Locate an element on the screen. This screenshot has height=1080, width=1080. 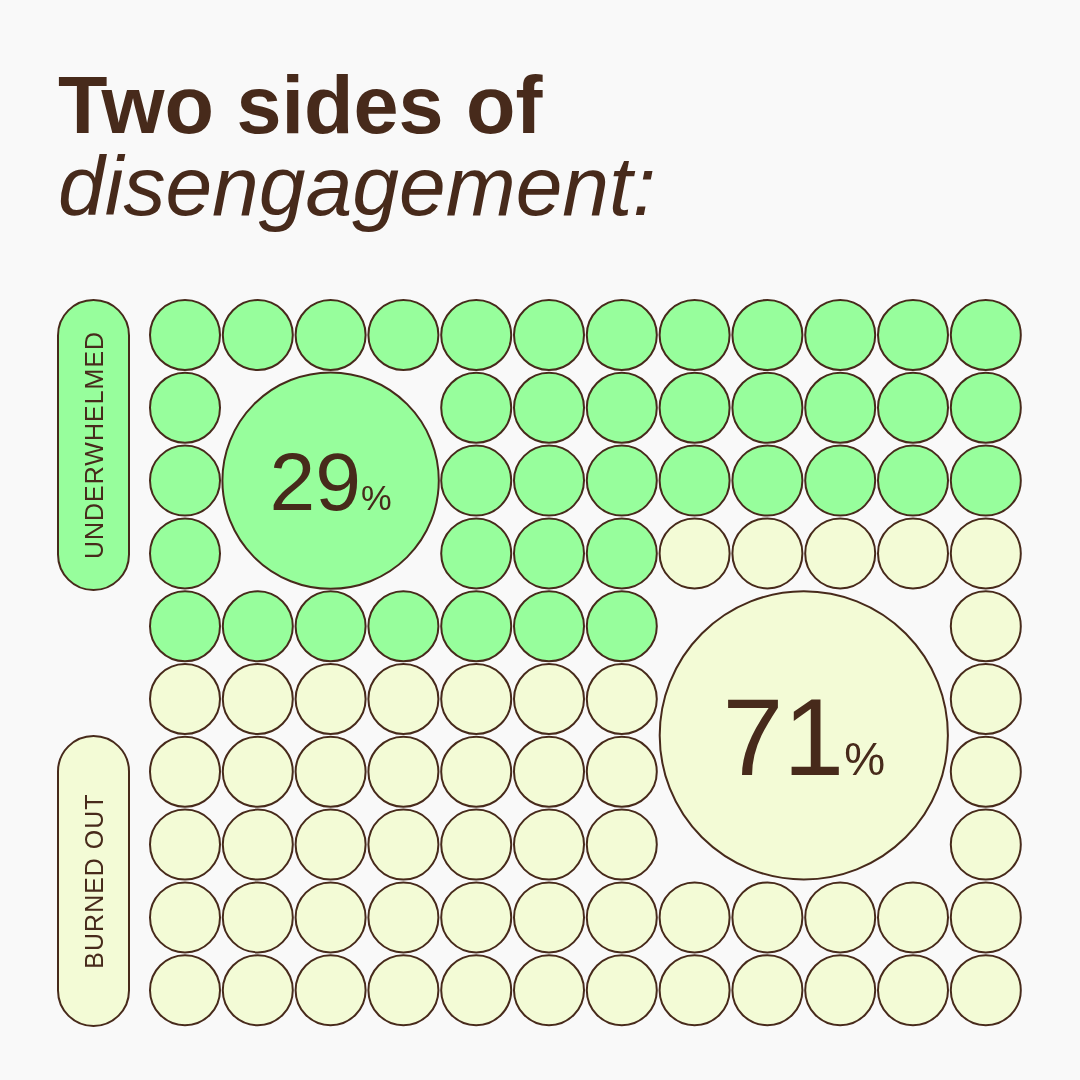
data-label: 29% is located at coordinates (330, 482).